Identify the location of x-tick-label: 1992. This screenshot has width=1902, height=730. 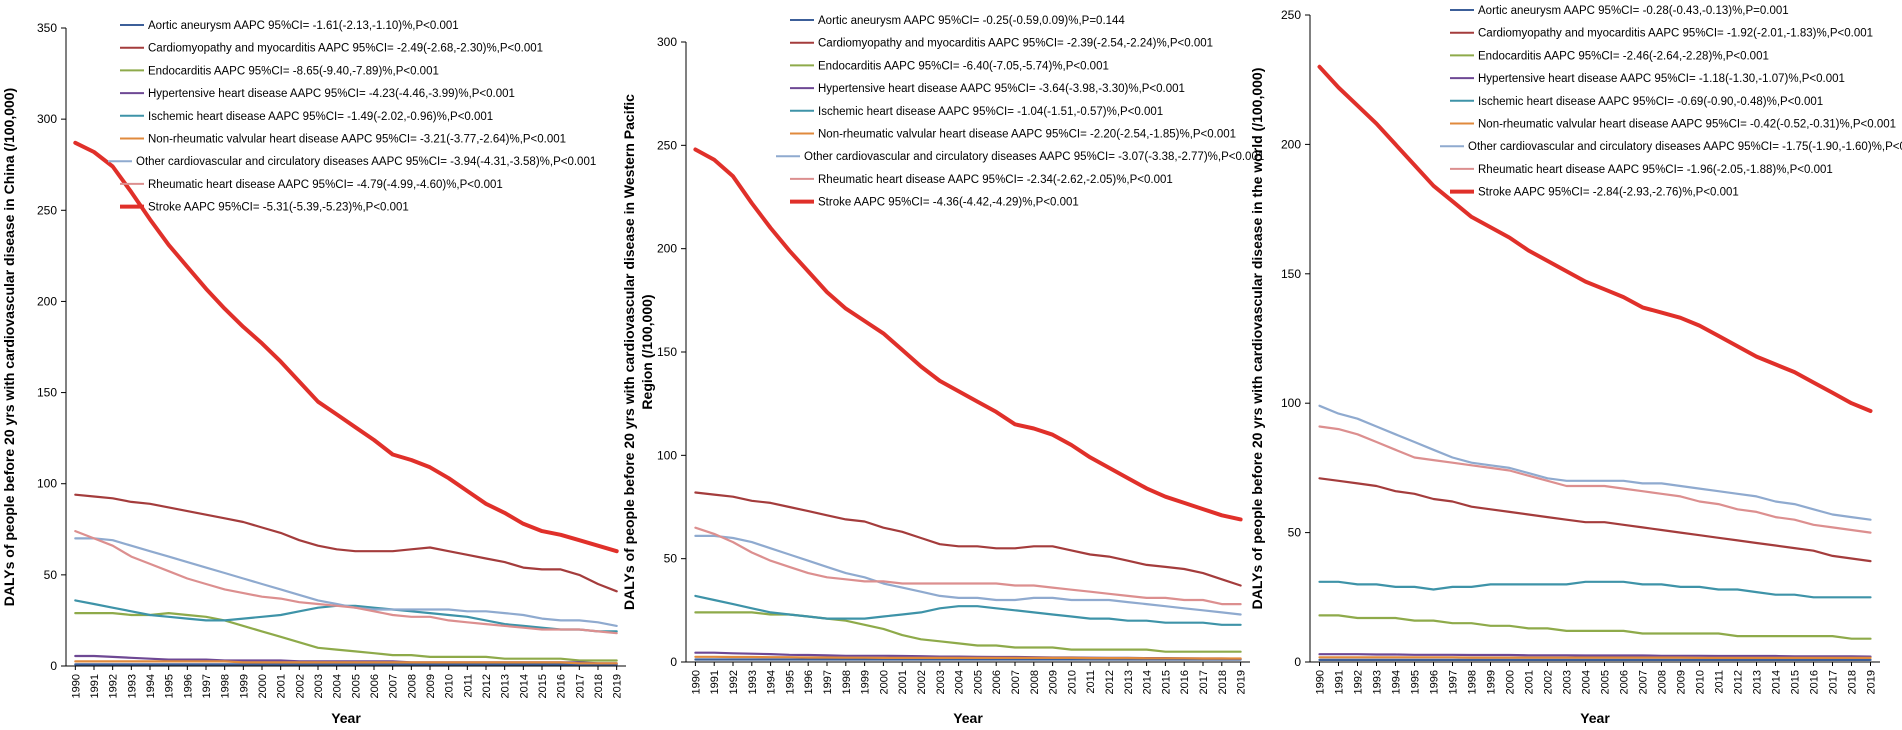
(1359, 682).